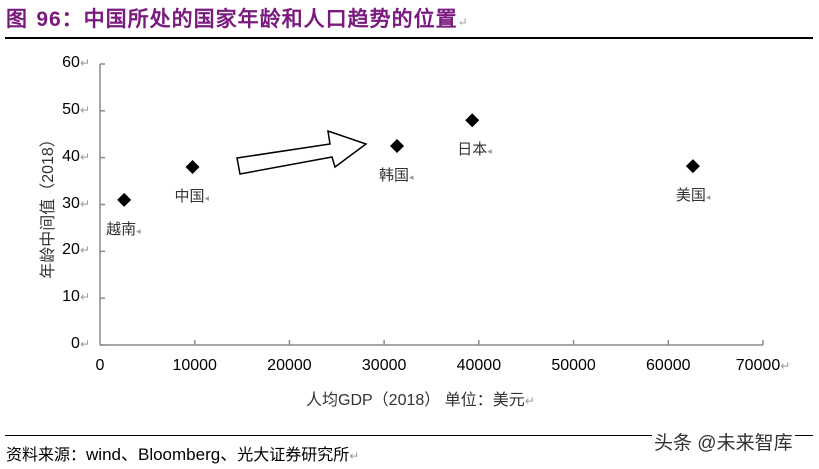 This screenshot has height=469, width=819. What do you see at coordinates (302, 152) in the screenshot?
I see `trend-arrow-icon` at bounding box center [302, 152].